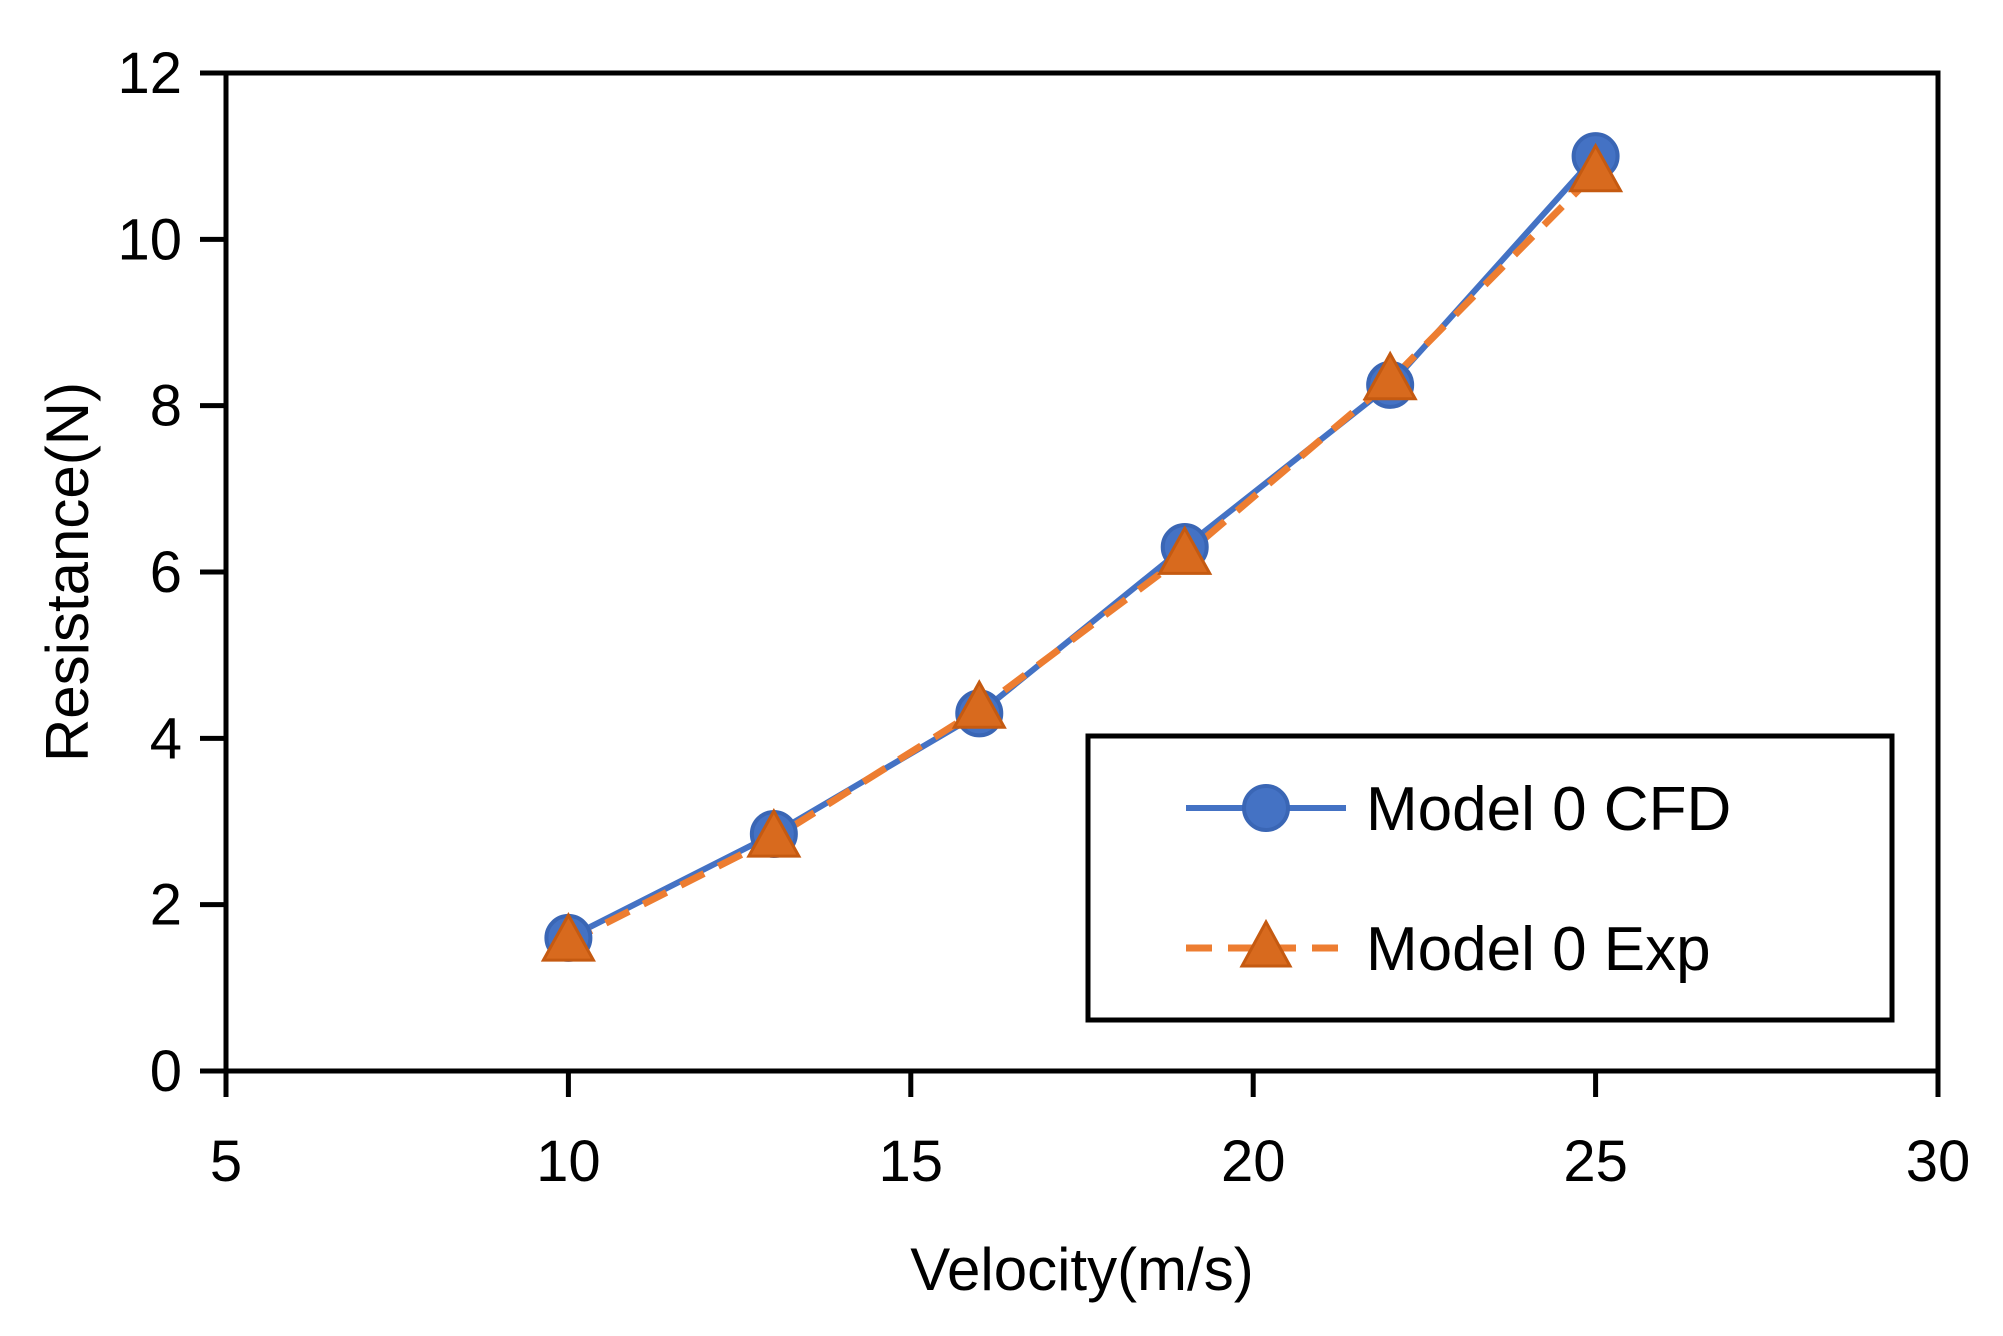 The image size is (2003, 1336). I want to click on legend-cfd-marker, so click(1266, 808).